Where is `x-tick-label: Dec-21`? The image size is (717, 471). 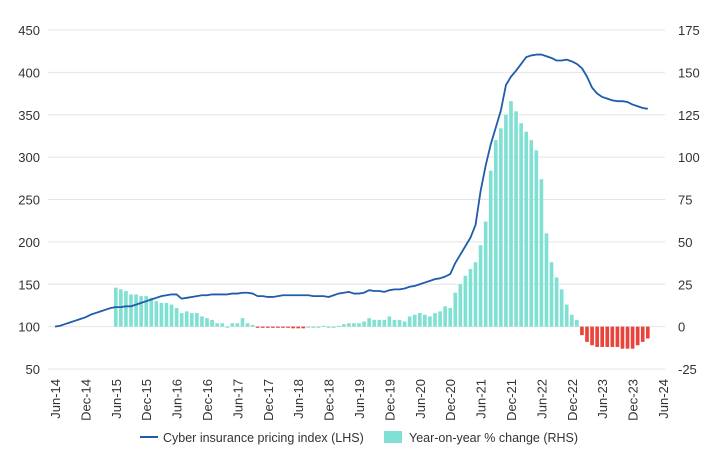
x-tick-label: Dec-21 is located at coordinates (511, 400).